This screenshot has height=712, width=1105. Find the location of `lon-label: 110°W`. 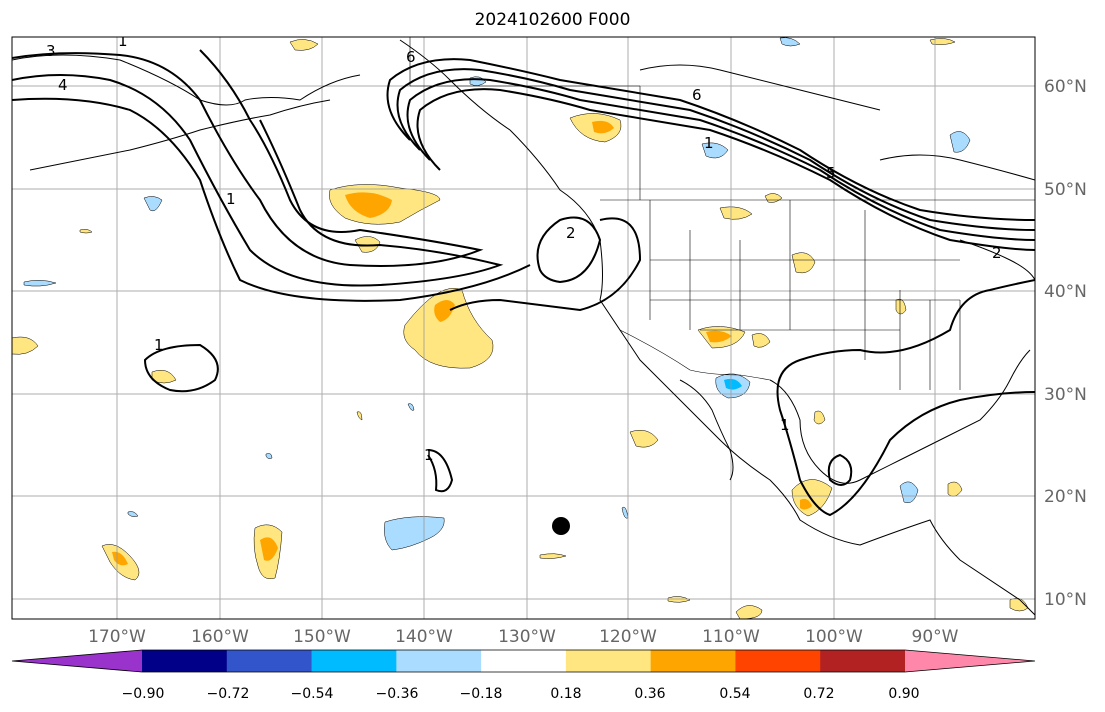

lon-label: 110°W is located at coordinates (731, 637).